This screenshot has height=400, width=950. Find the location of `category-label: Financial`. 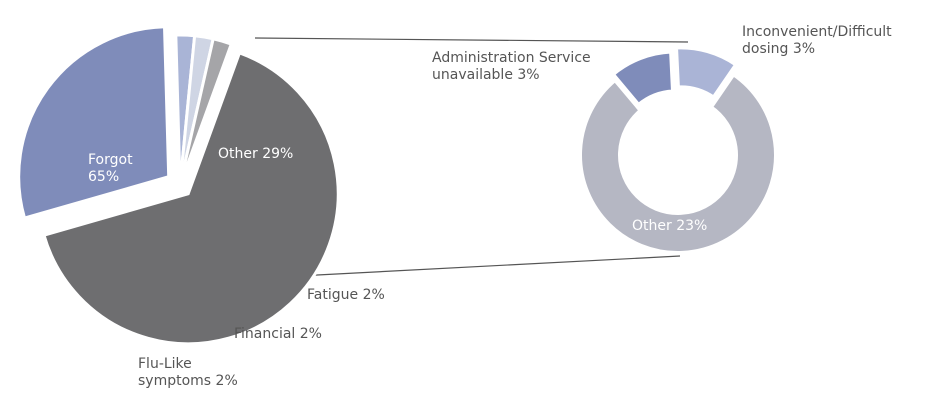

category-label: Financial is located at coordinates (265, 334).